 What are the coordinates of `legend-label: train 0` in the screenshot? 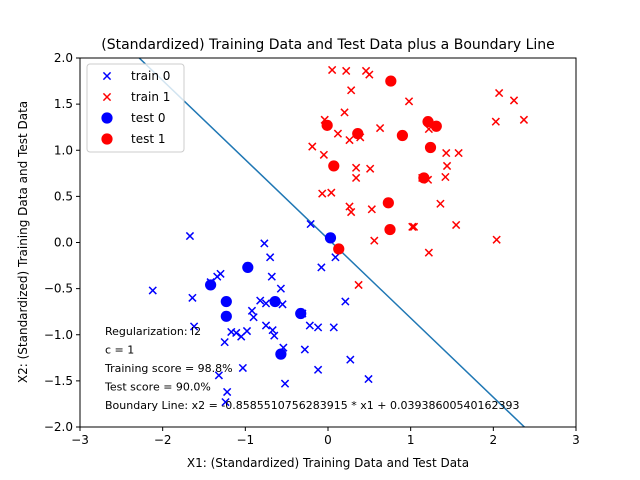 It's located at (150, 76).